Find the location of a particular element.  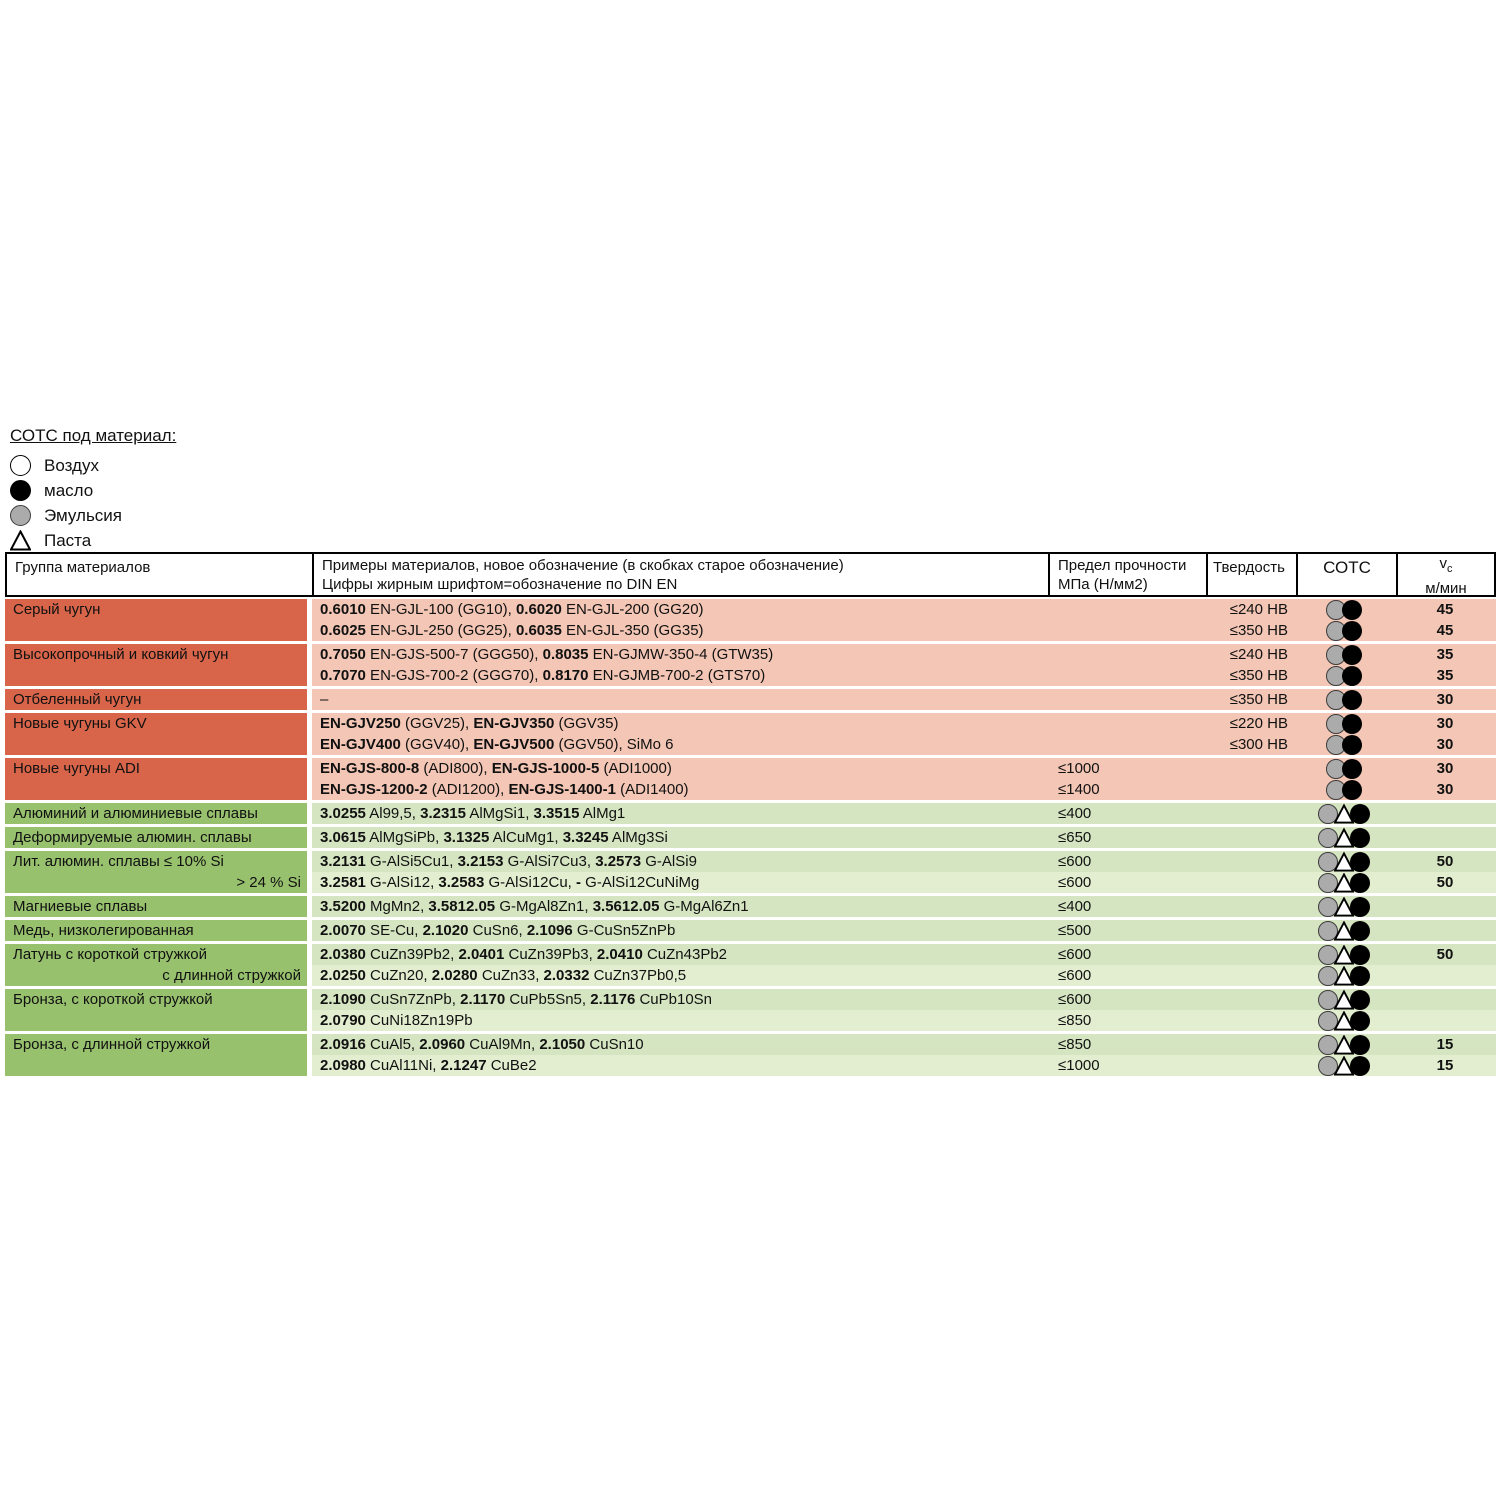

material-name: AlMg3Si is located at coordinates (638, 837).